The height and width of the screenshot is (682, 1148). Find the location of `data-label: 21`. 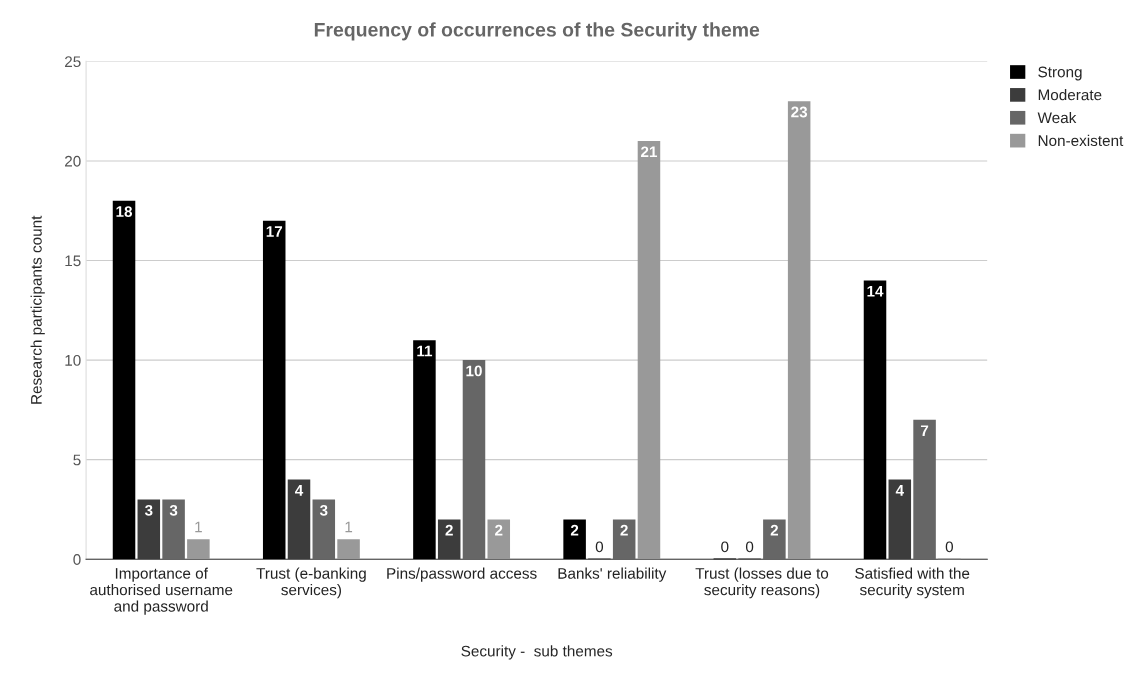

data-label: 21 is located at coordinates (649, 152).